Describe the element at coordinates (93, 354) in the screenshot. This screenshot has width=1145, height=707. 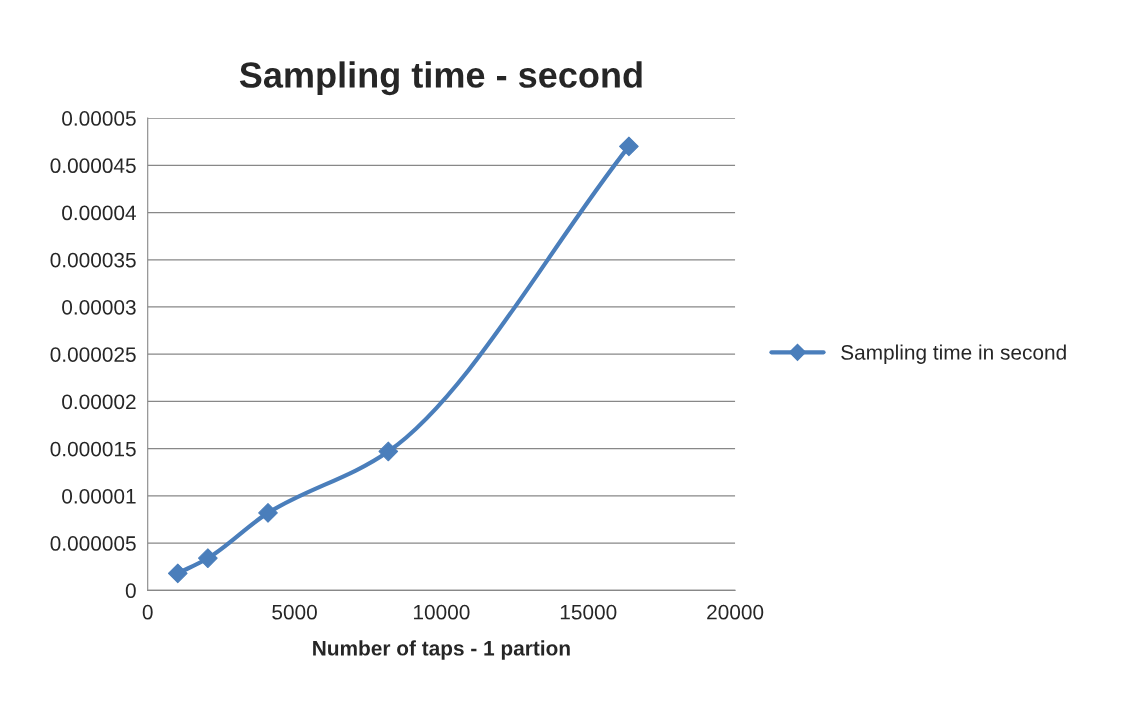
I see `y-tick-label: 0.000025` at that location.